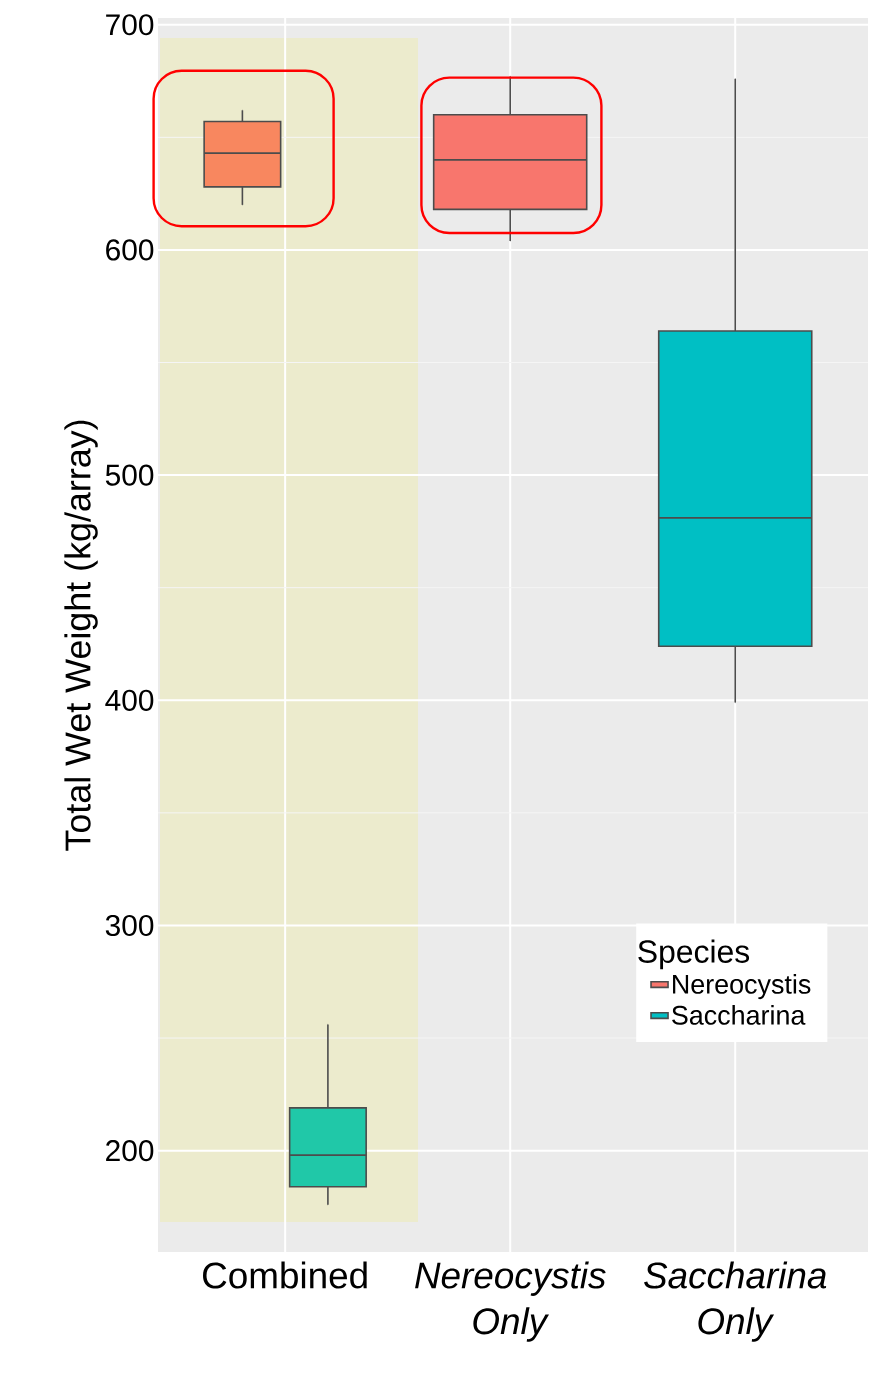 The height and width of the screenshot is (1383, 884). What do you see at coordinates (129, 475) in the screenshot?
I see `y-tick-label: 500` at bounding box center [129, 475].